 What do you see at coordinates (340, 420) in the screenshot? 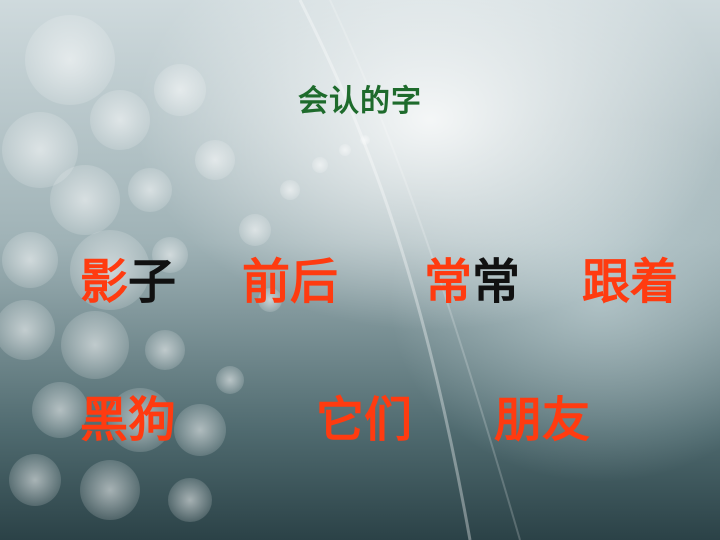
I see `char-ta: 它` at bounding box center [340, 420].